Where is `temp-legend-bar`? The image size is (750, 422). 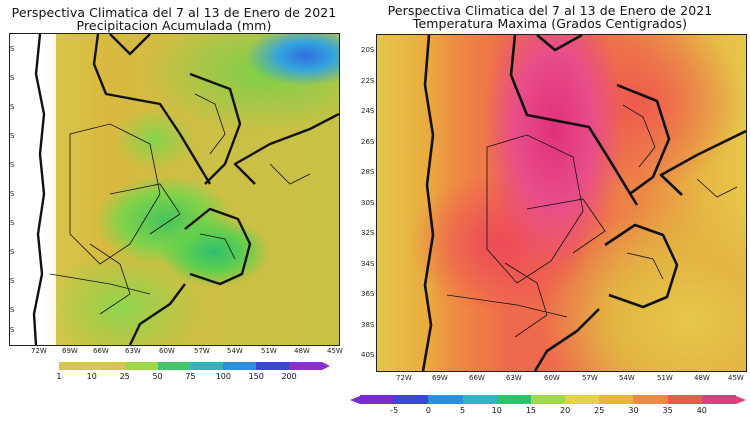
temp-legend-bar is located at coordinates (548, 399).